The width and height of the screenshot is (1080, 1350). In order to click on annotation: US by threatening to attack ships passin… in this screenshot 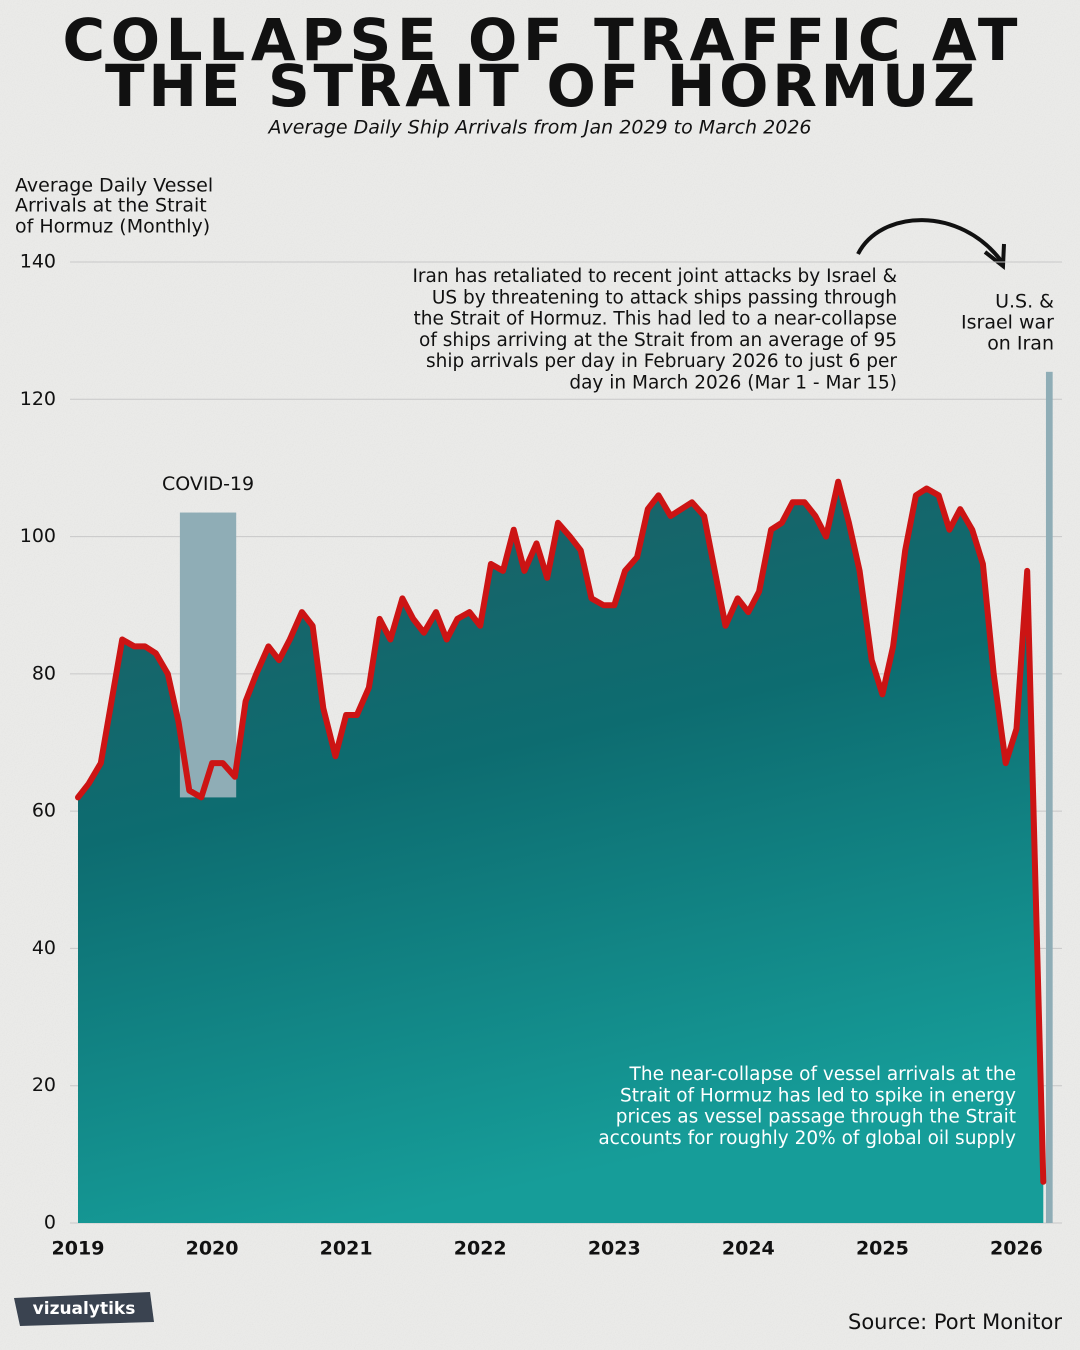, I will do `click(664, 297)`.